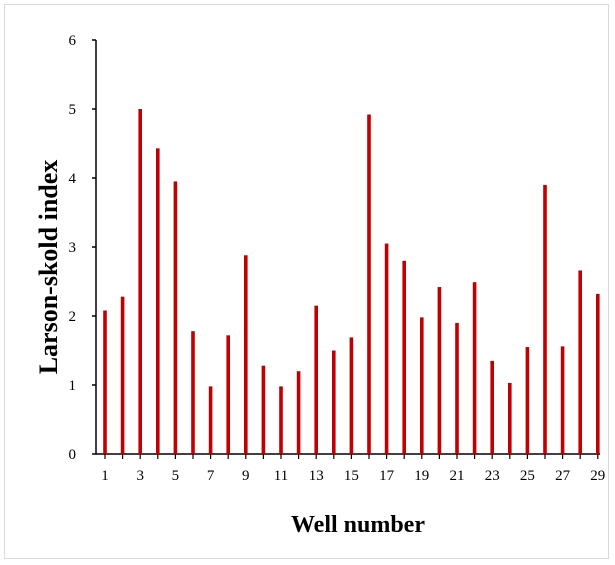  I want to click on x-tick-label: 11, so click(281, 476).